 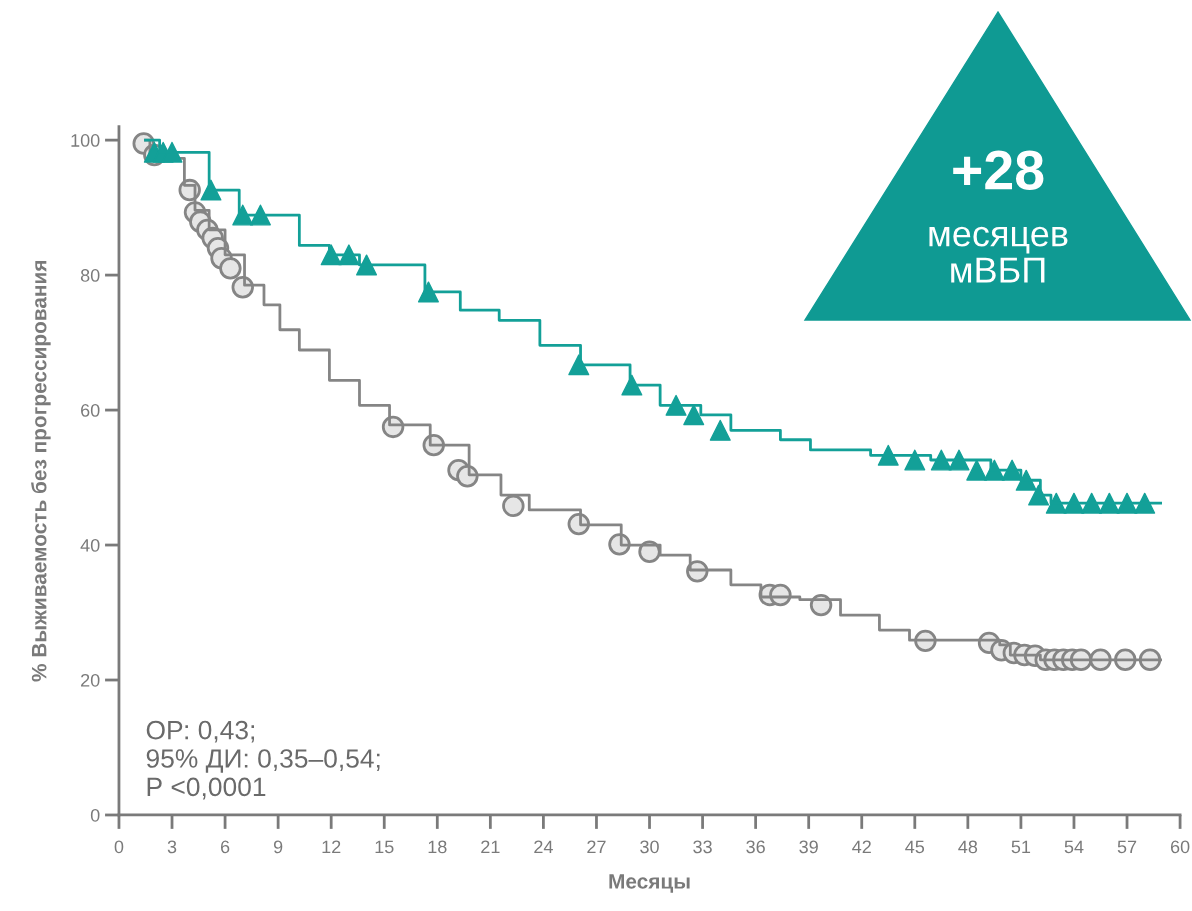 I want to click on x-tick-label: 15, so click(x=384, y=847).